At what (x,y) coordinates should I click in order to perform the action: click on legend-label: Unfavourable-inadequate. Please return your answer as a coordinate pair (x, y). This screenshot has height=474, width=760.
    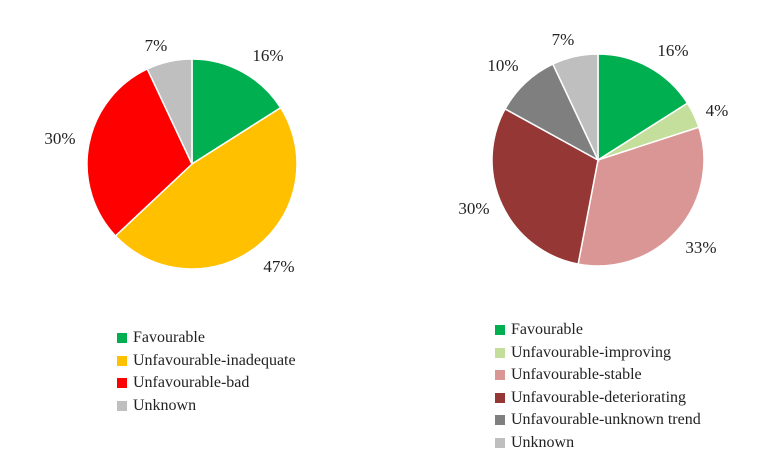
    Looking at the image, I should click on (214, 360).